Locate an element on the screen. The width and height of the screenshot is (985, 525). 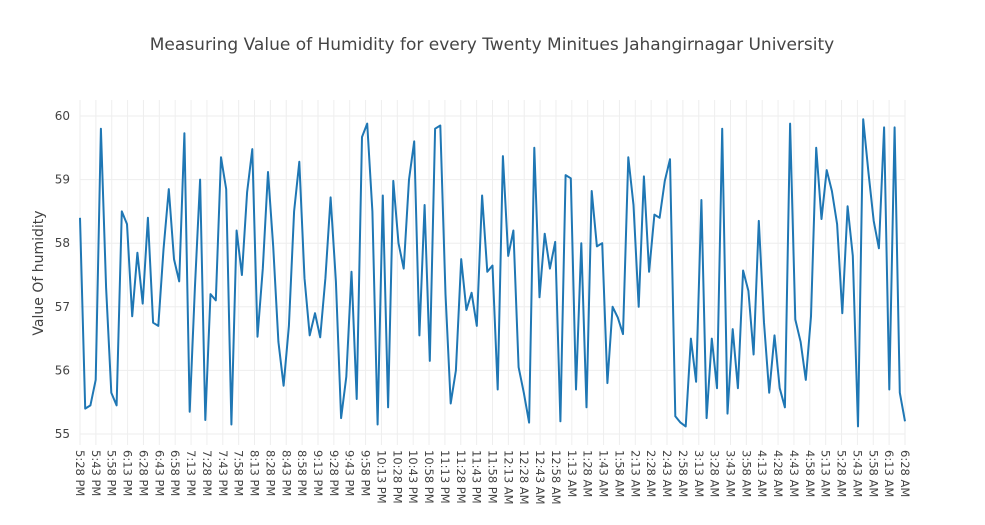
x-tick-label: 3:13 AM is located at coordinates (699, 473).